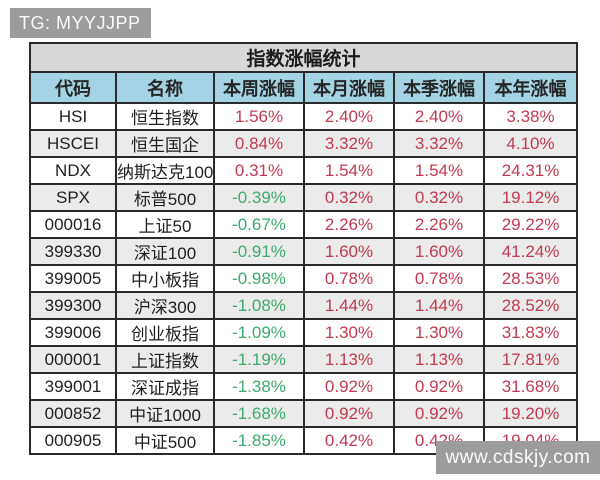 The width and height of the screenshot is (600, 480). Describe the element at coordinates (259, 386) in the screenshot. I see `cell-week: -1.38%` at that location.